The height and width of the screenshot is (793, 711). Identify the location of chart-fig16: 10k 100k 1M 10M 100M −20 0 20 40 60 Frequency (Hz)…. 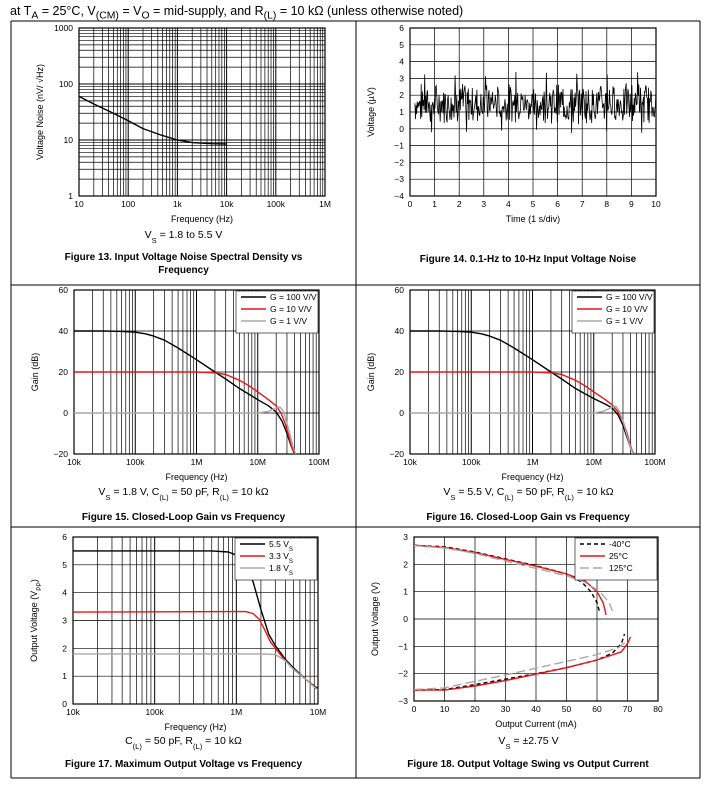
(516, 404).